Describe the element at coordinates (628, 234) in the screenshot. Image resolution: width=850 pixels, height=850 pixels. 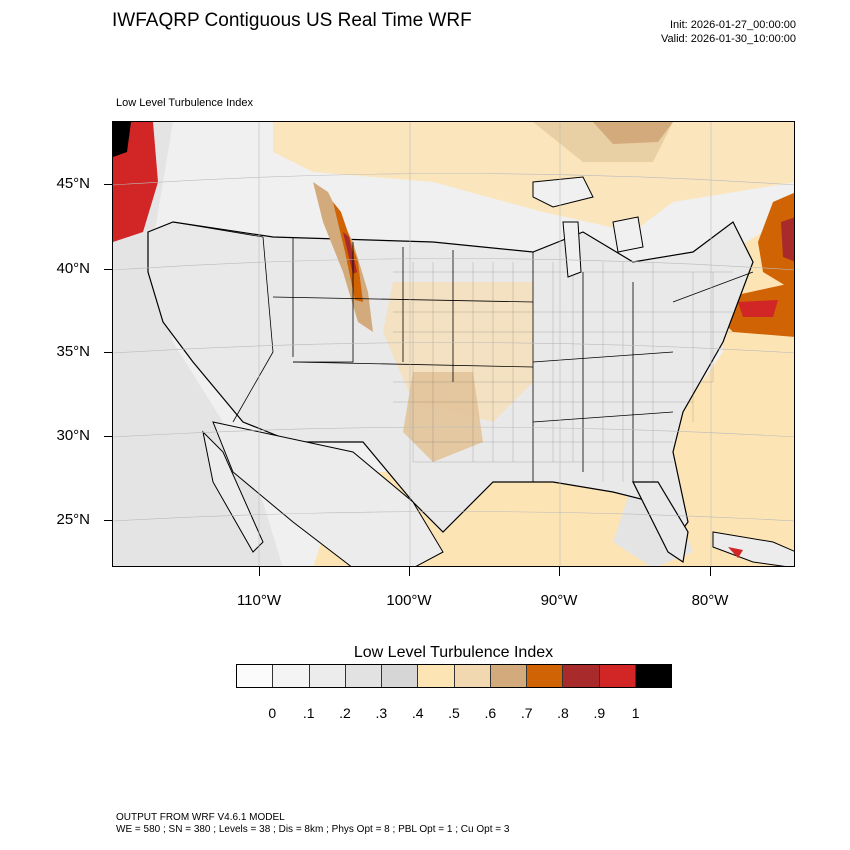
I see `lake-huron` at that location.